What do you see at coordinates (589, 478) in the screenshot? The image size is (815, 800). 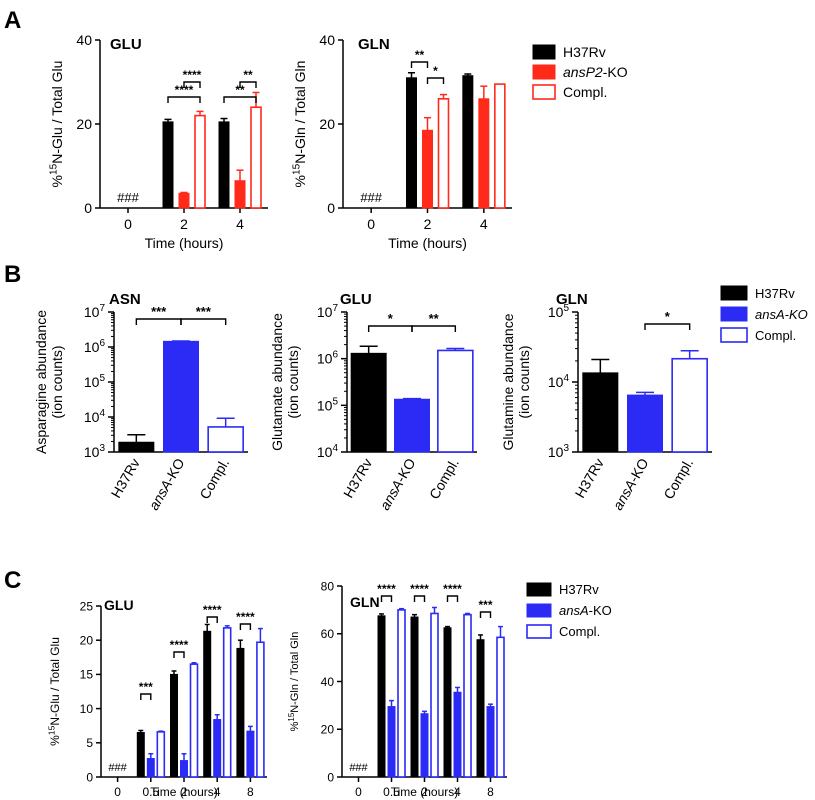 I see `x-tick-label: H37Rv` at bounding box center [589, 478].